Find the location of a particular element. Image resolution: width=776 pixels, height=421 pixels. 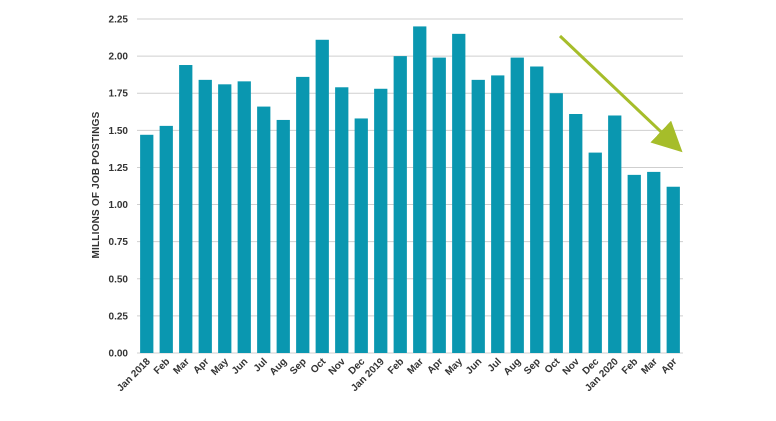

y-tick-label: 1.25 is located at coordinates (119, 168).